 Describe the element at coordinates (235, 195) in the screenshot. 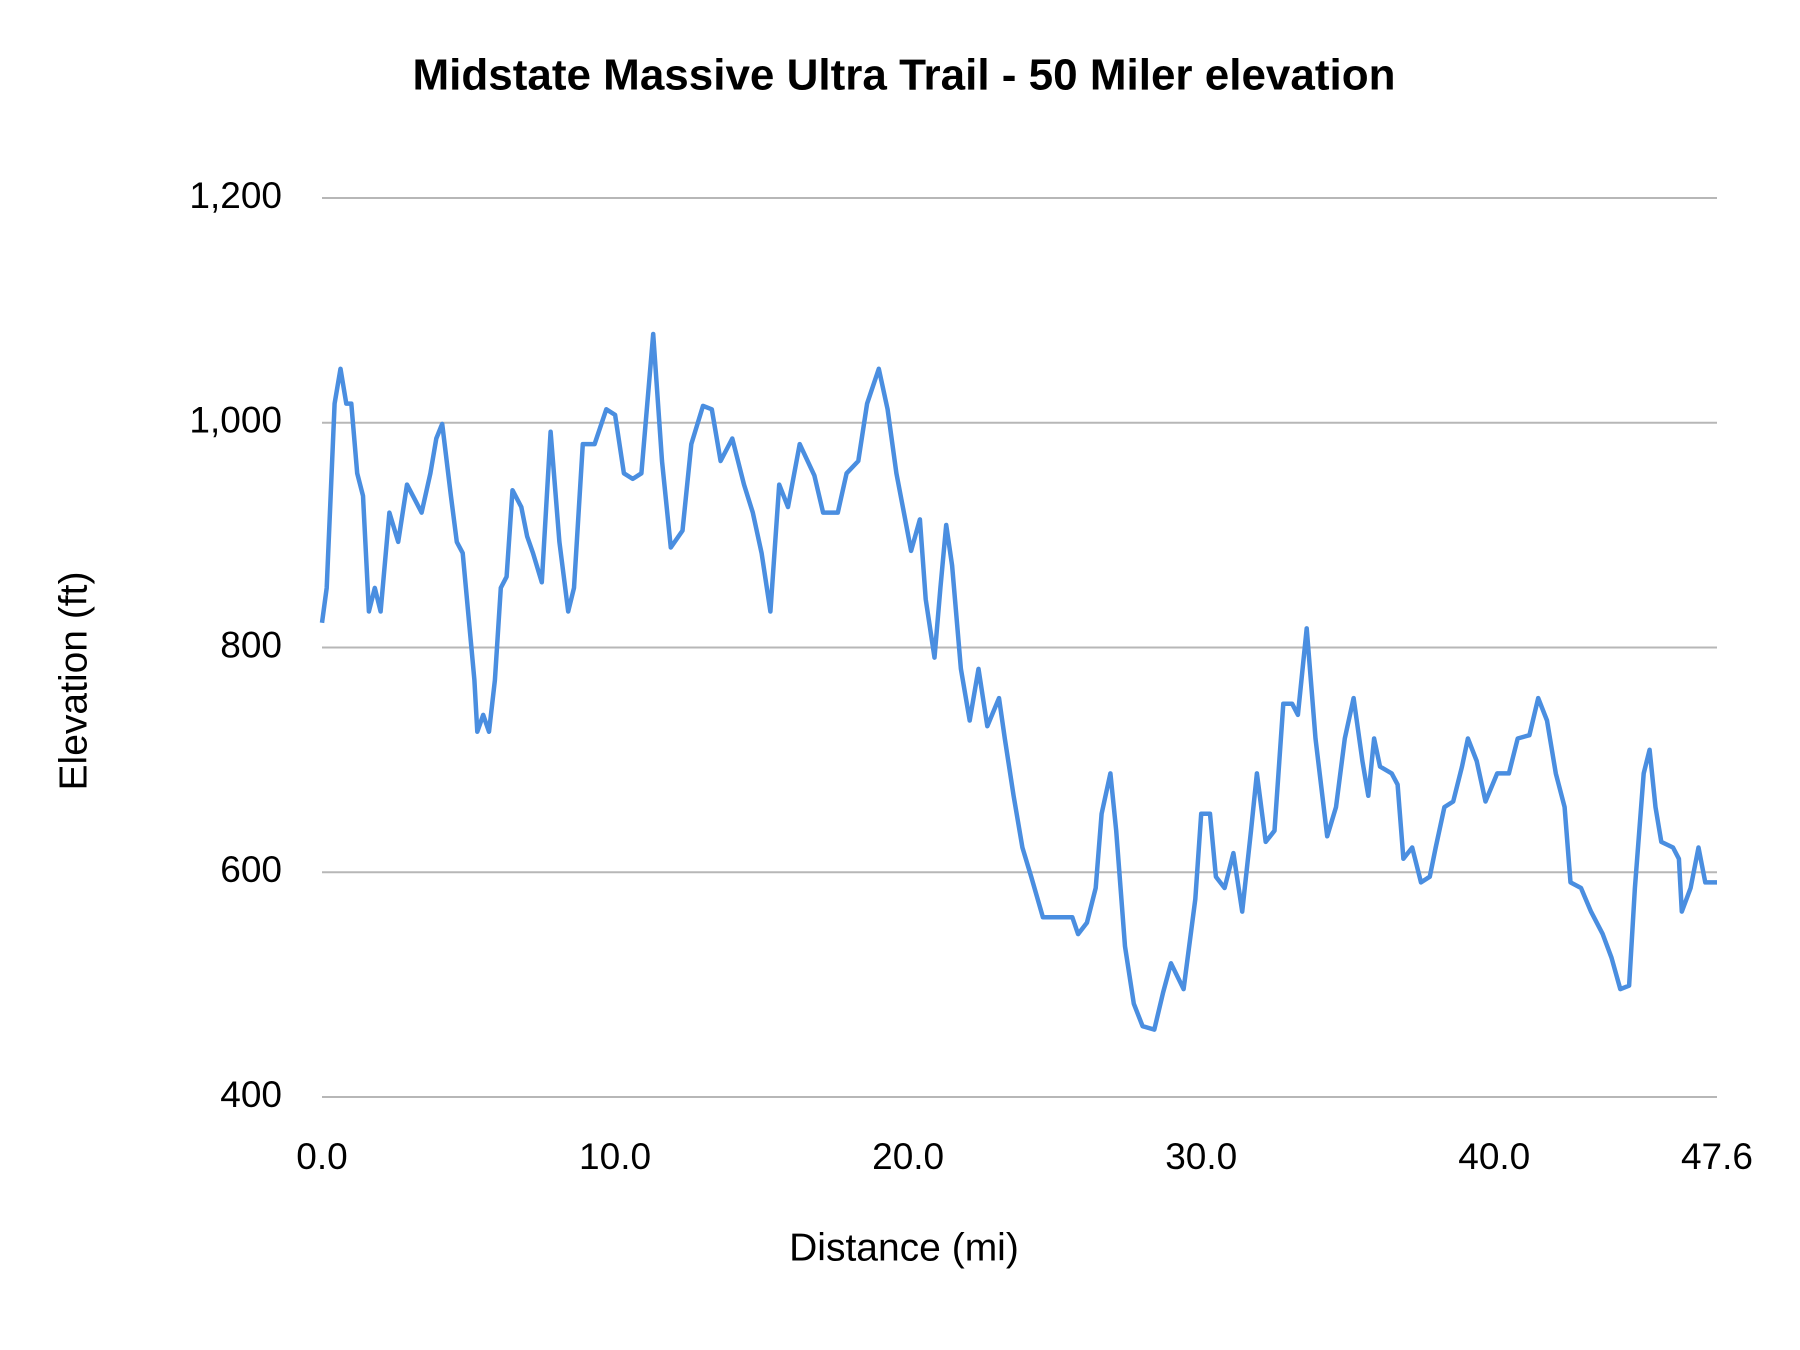

I see `y-tick-label: 1,200` at that location.